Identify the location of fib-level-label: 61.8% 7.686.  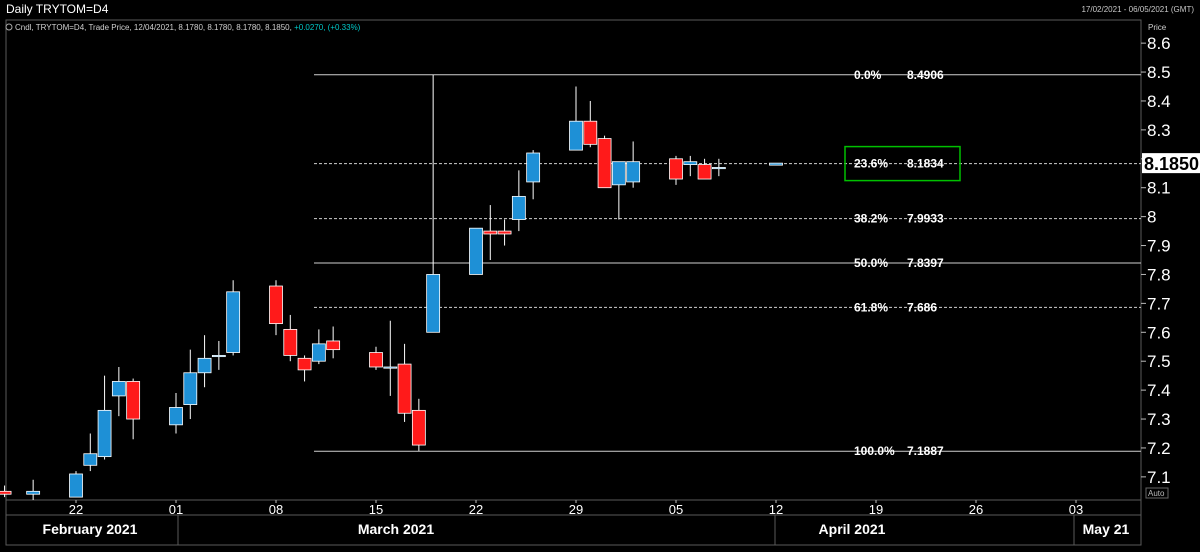
(895, 307).